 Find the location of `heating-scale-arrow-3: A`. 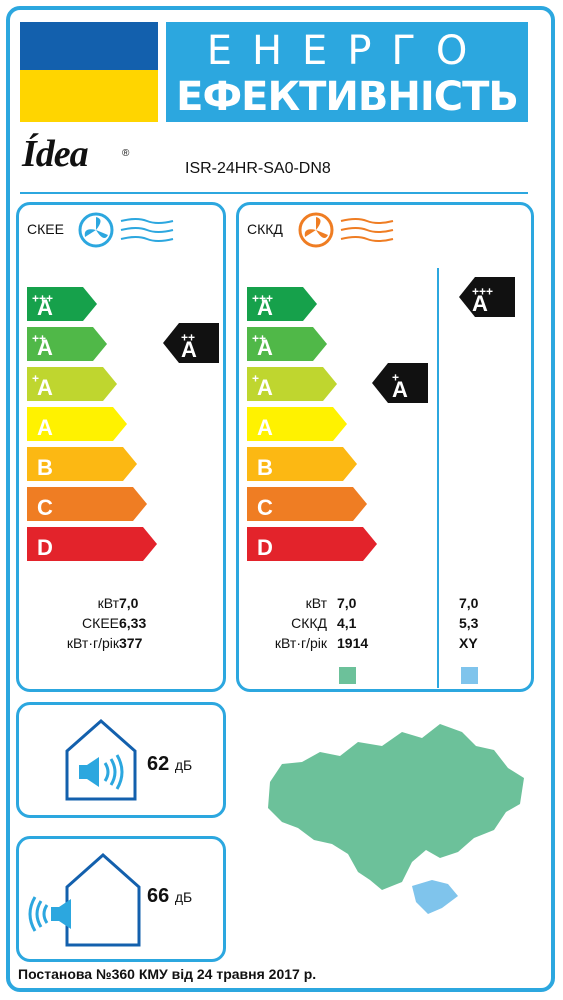

heating-scale-arrow-3: A is located at coordinates (297, 424).